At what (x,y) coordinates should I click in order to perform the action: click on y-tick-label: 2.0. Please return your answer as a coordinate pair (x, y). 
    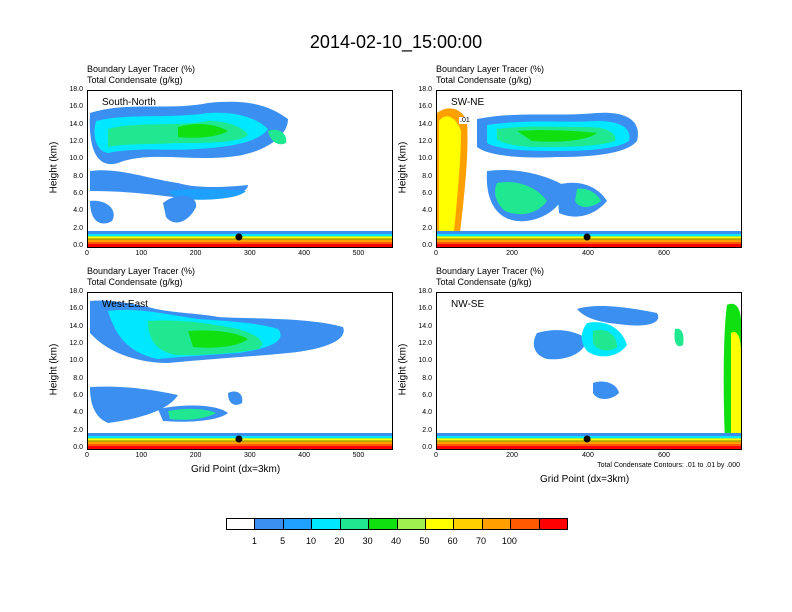
    Looking at the image, I should click on (78, 228).